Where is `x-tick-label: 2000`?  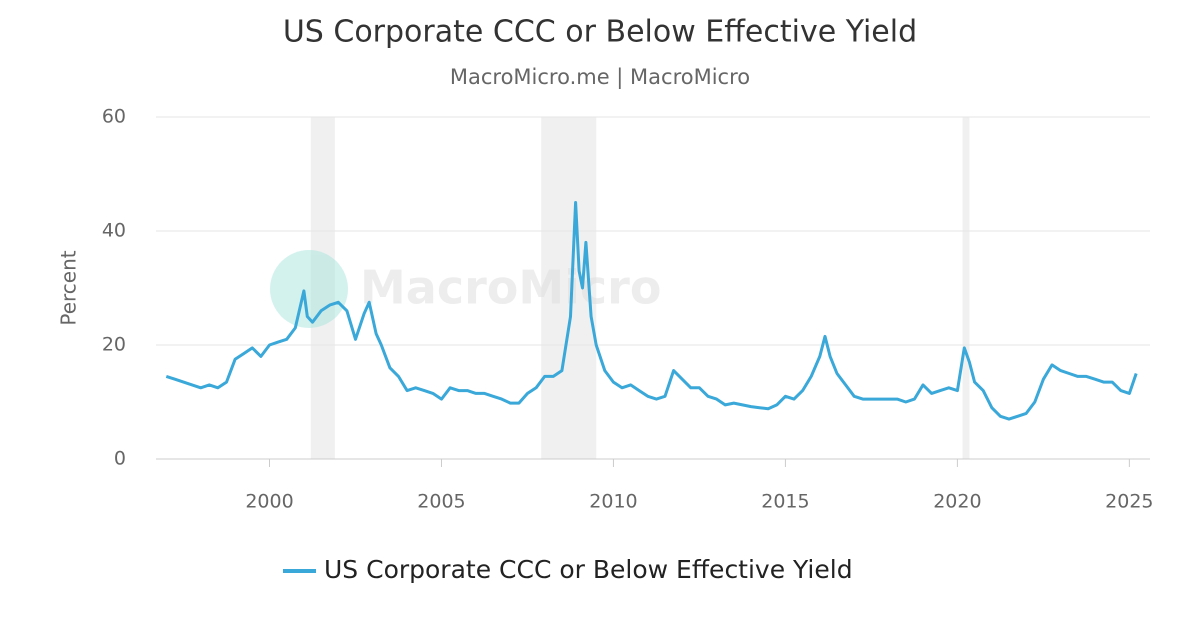 x-tick-label: 2000 is located at coordinates (269, 502).